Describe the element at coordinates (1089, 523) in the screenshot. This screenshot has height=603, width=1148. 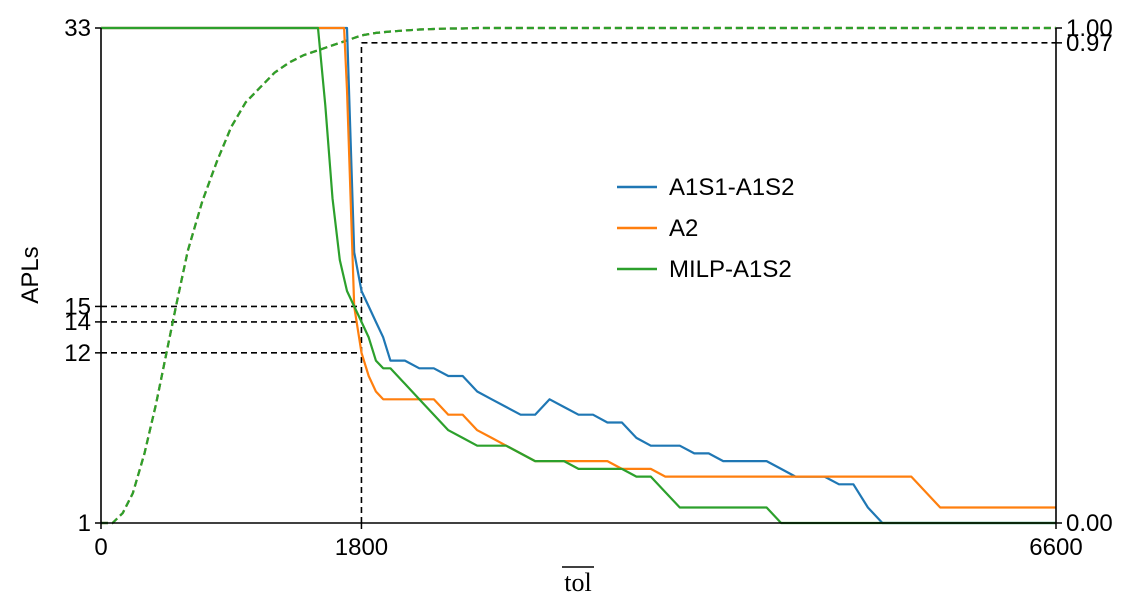
I see `y-right-tick-label: 0.00` at that location.